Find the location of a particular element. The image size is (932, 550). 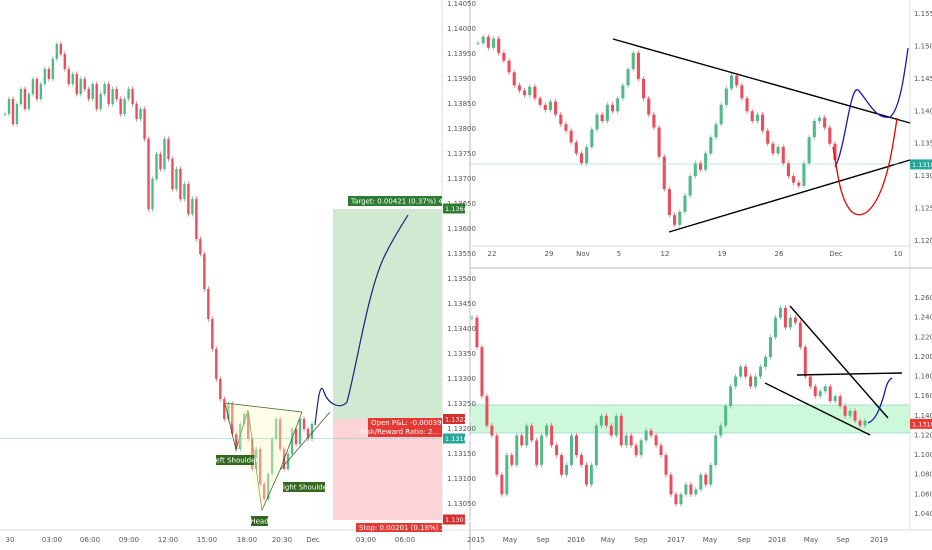

annotation: Head is located at coordinates (259, 522).